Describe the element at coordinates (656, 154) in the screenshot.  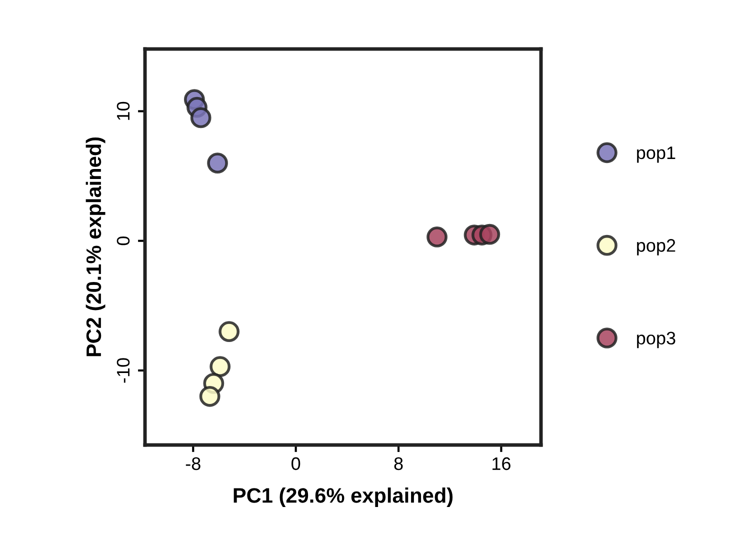
I see `legend-label: pop1` at that location.